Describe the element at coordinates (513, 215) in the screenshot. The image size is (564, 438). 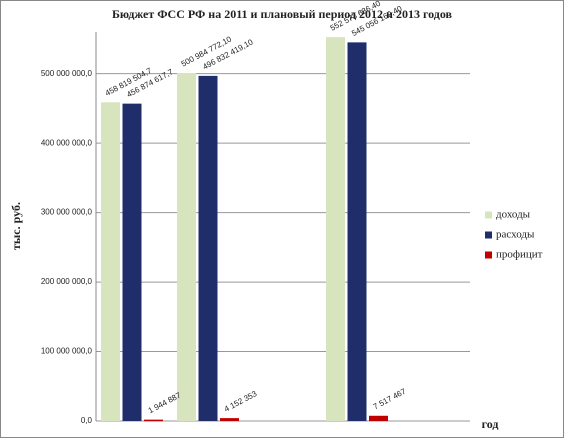
I see `legend-label: доходы` at that location.